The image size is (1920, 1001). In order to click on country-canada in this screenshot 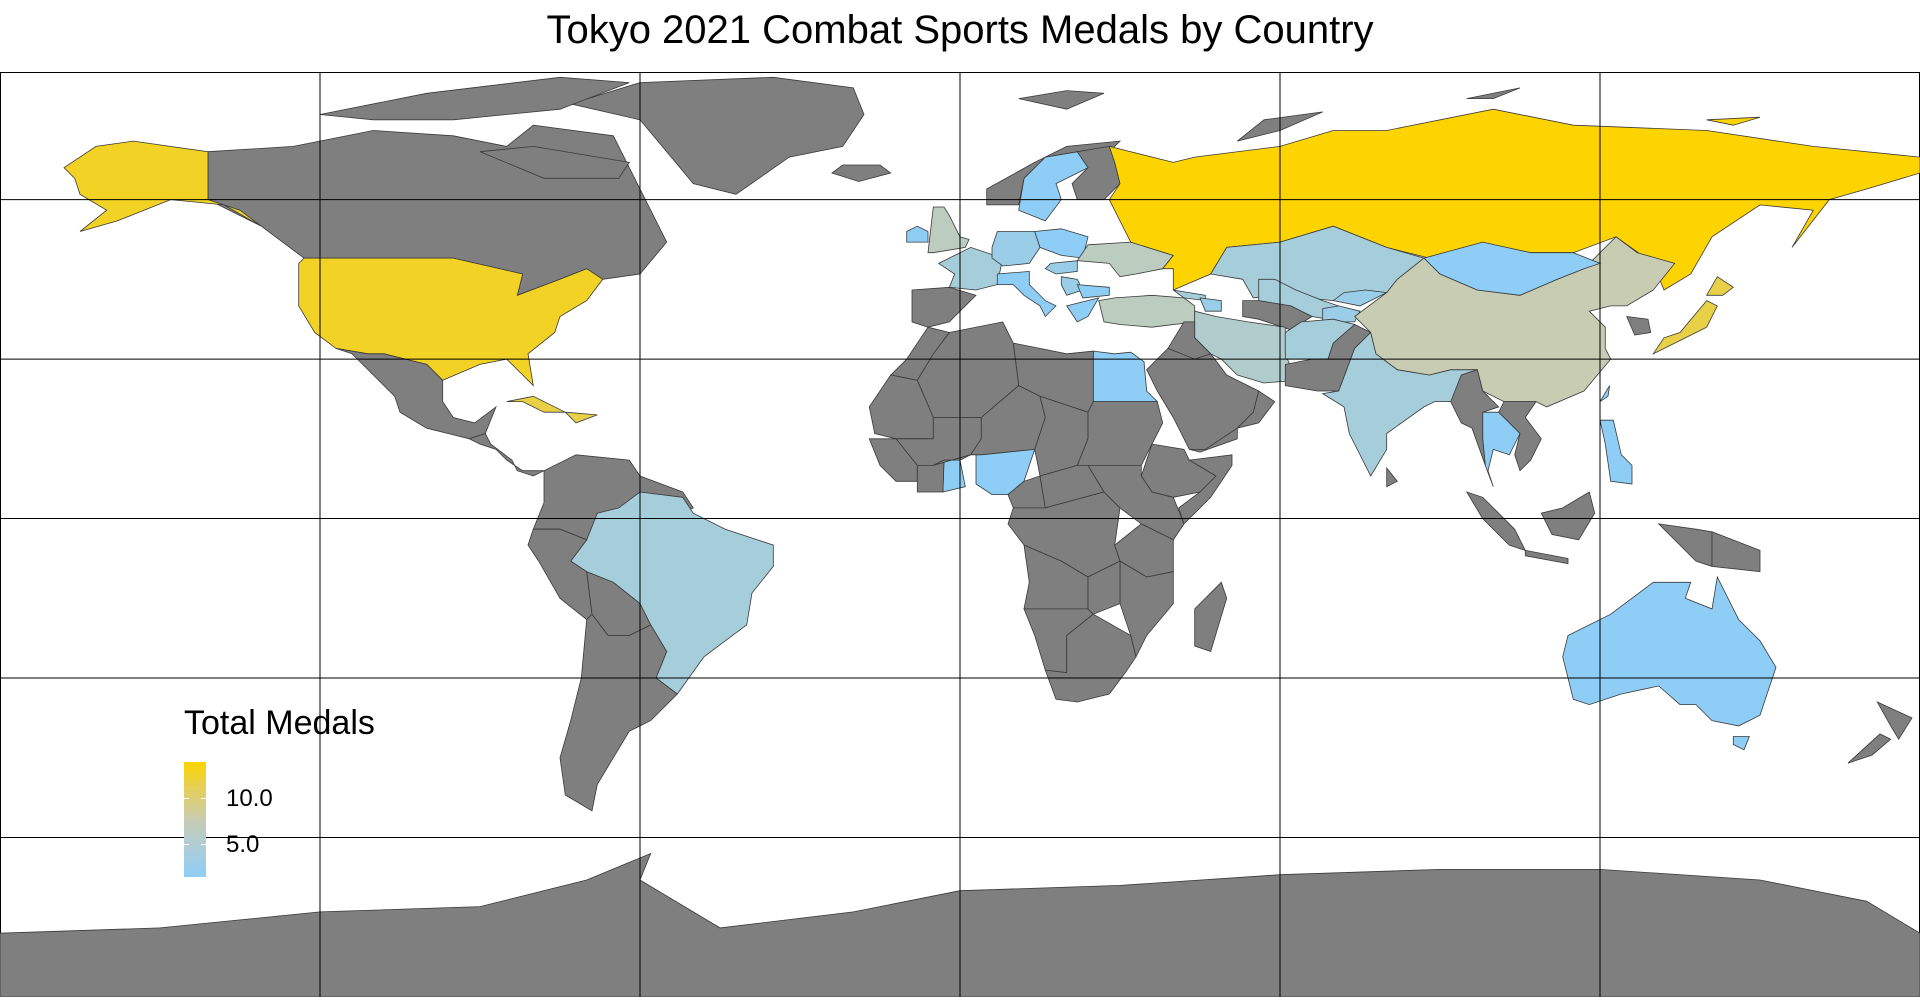, I will do `click(474, 98)`.